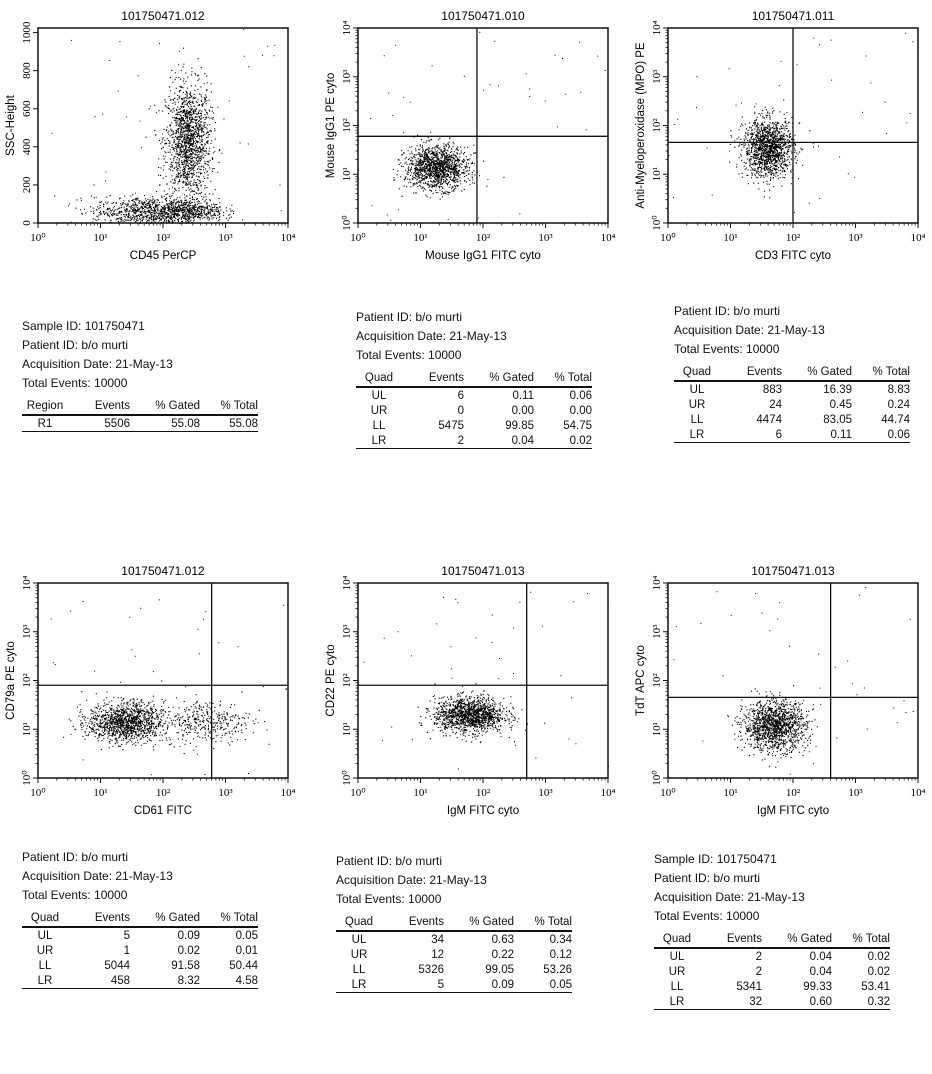 The width and height of the screenshot is (932, 1074). What do you see at coordinates (502, 940) in the screenshot?
I see `table-cell: 0.63` at bounding box center [502, 940].